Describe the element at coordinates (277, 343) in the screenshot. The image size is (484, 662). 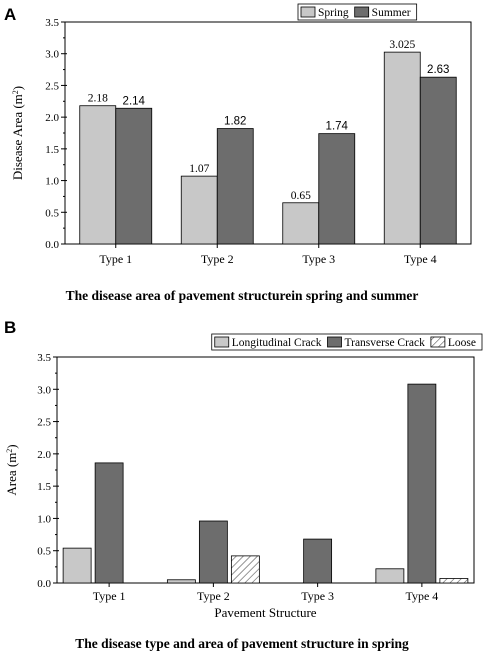
I see `legend-label: Longitudinal Crack` at that location.